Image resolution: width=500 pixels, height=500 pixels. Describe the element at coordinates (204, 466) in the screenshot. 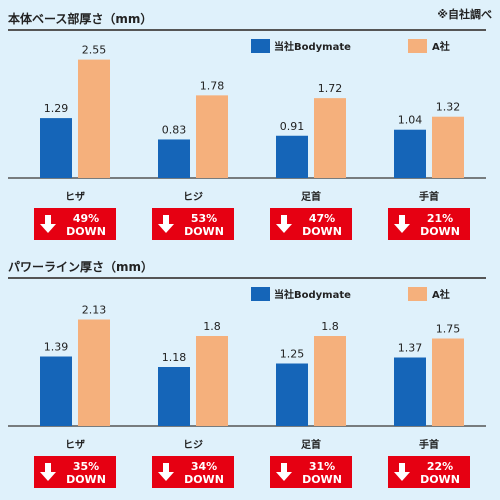

I see `badge-percent: 34%` at that location.